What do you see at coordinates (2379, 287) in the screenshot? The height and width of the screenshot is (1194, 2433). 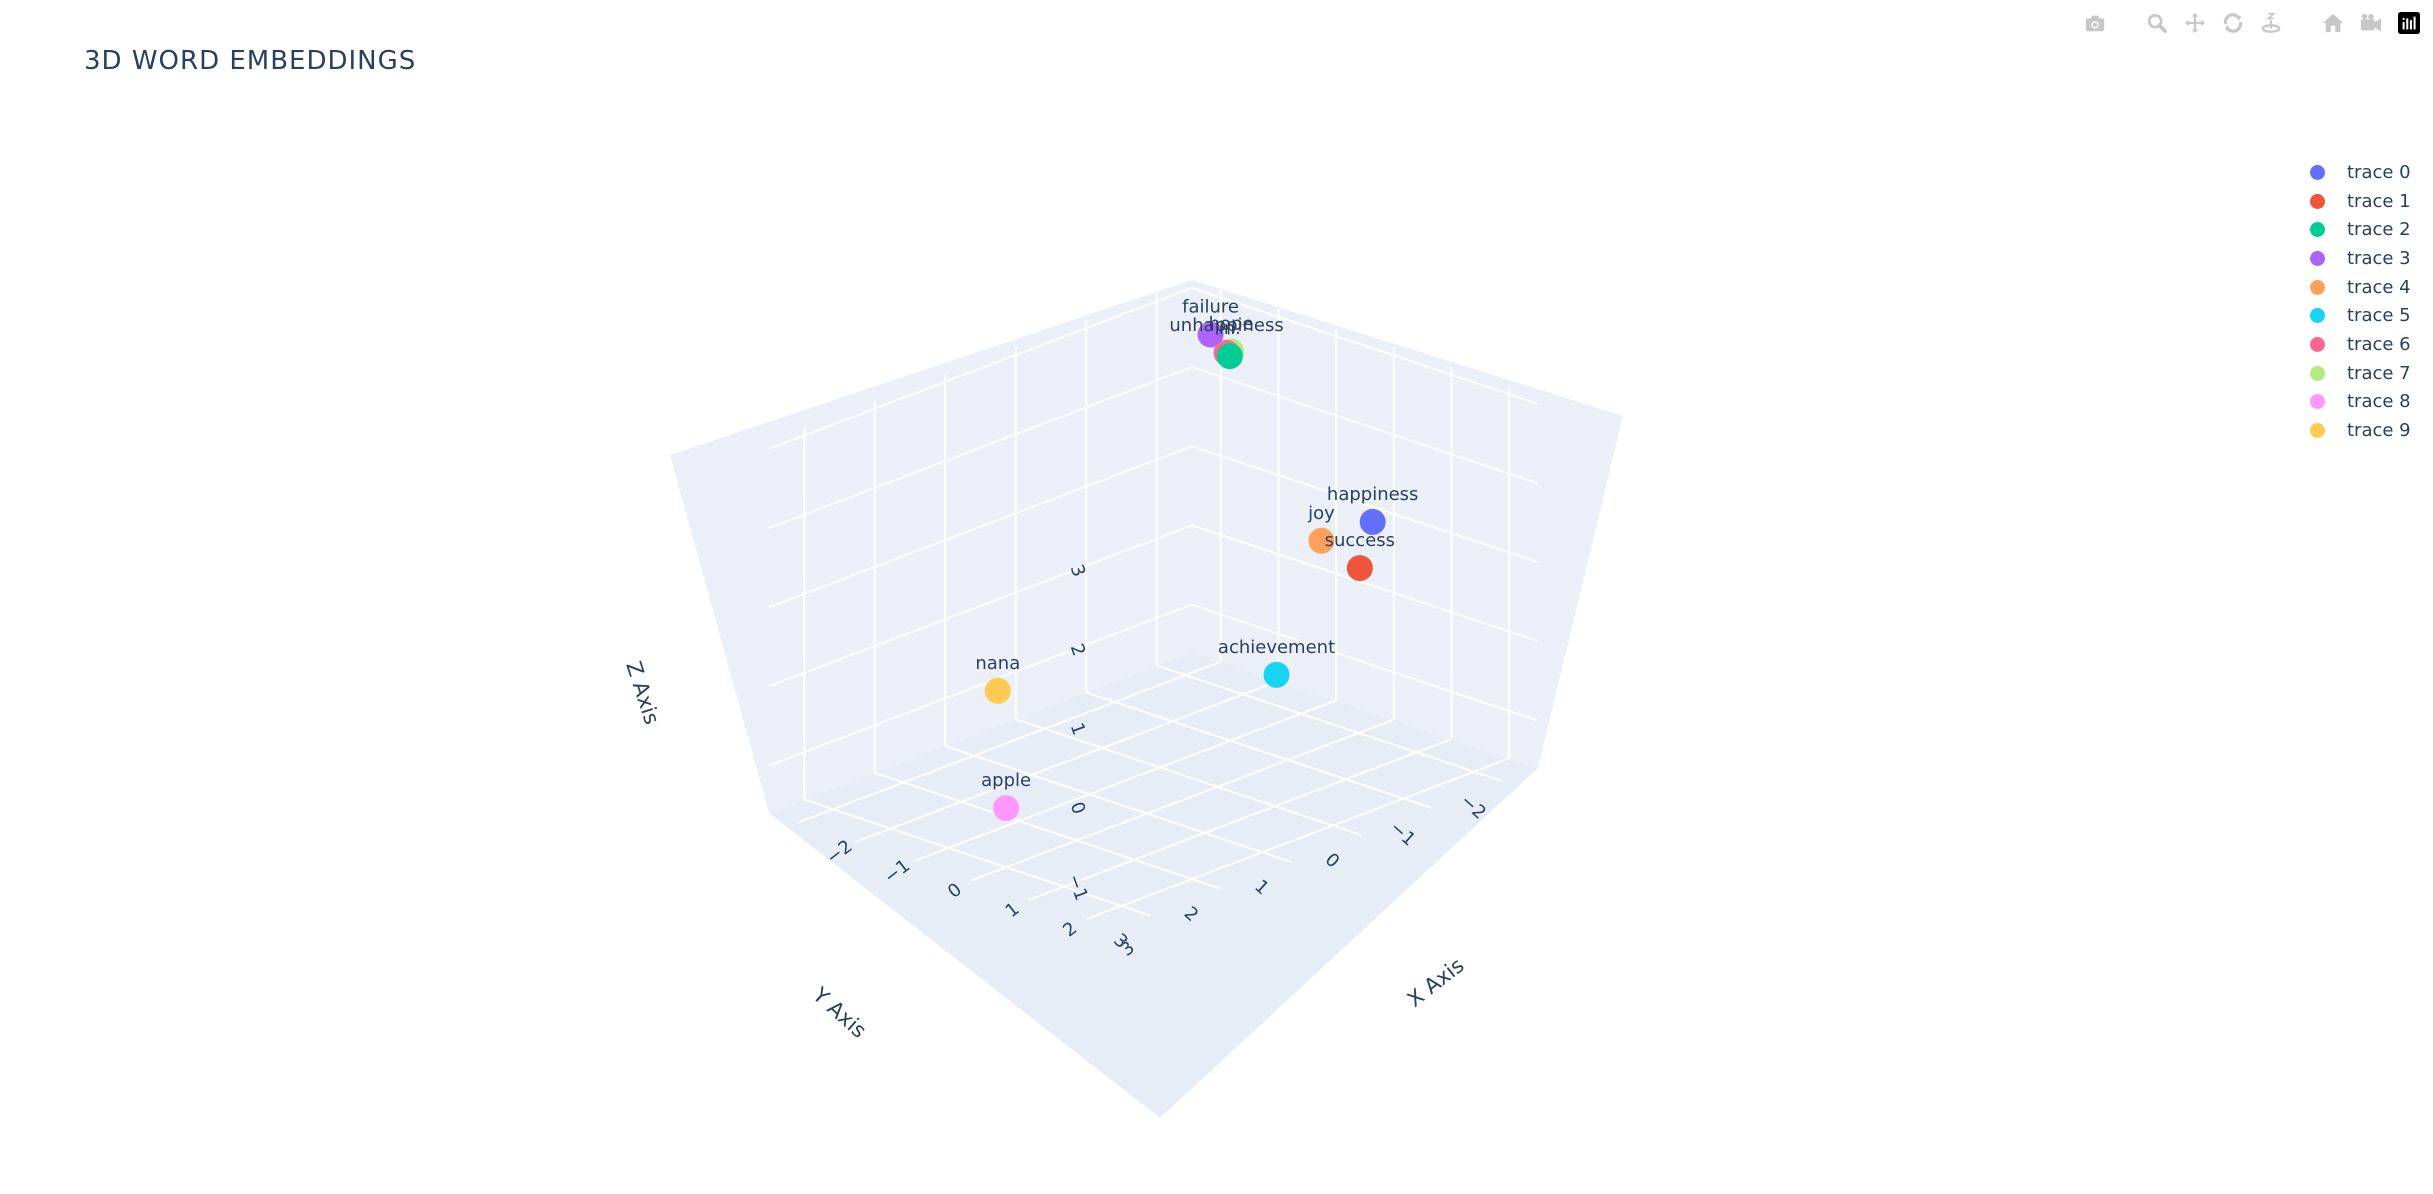 I see `legend-label: trace 4` at bounding box center [2379, 287].